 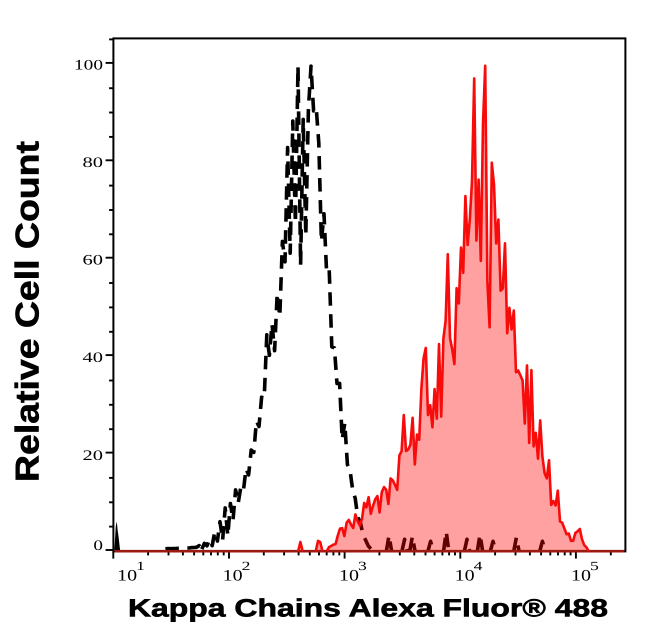 I want to click on svg-text: 2, so click(x=246, y=566).